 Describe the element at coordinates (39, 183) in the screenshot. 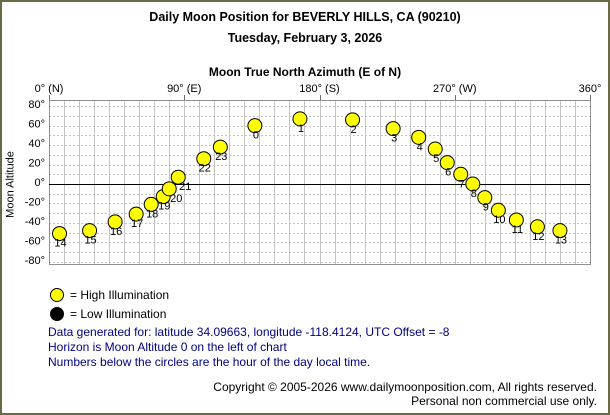

I see `y-tick-label: 0°` at that location.